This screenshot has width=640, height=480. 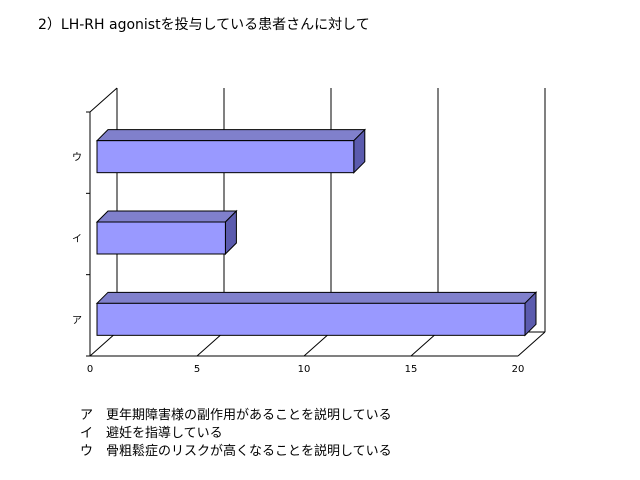 I want to click on legend-key: イ, so click(x=87, y=433).